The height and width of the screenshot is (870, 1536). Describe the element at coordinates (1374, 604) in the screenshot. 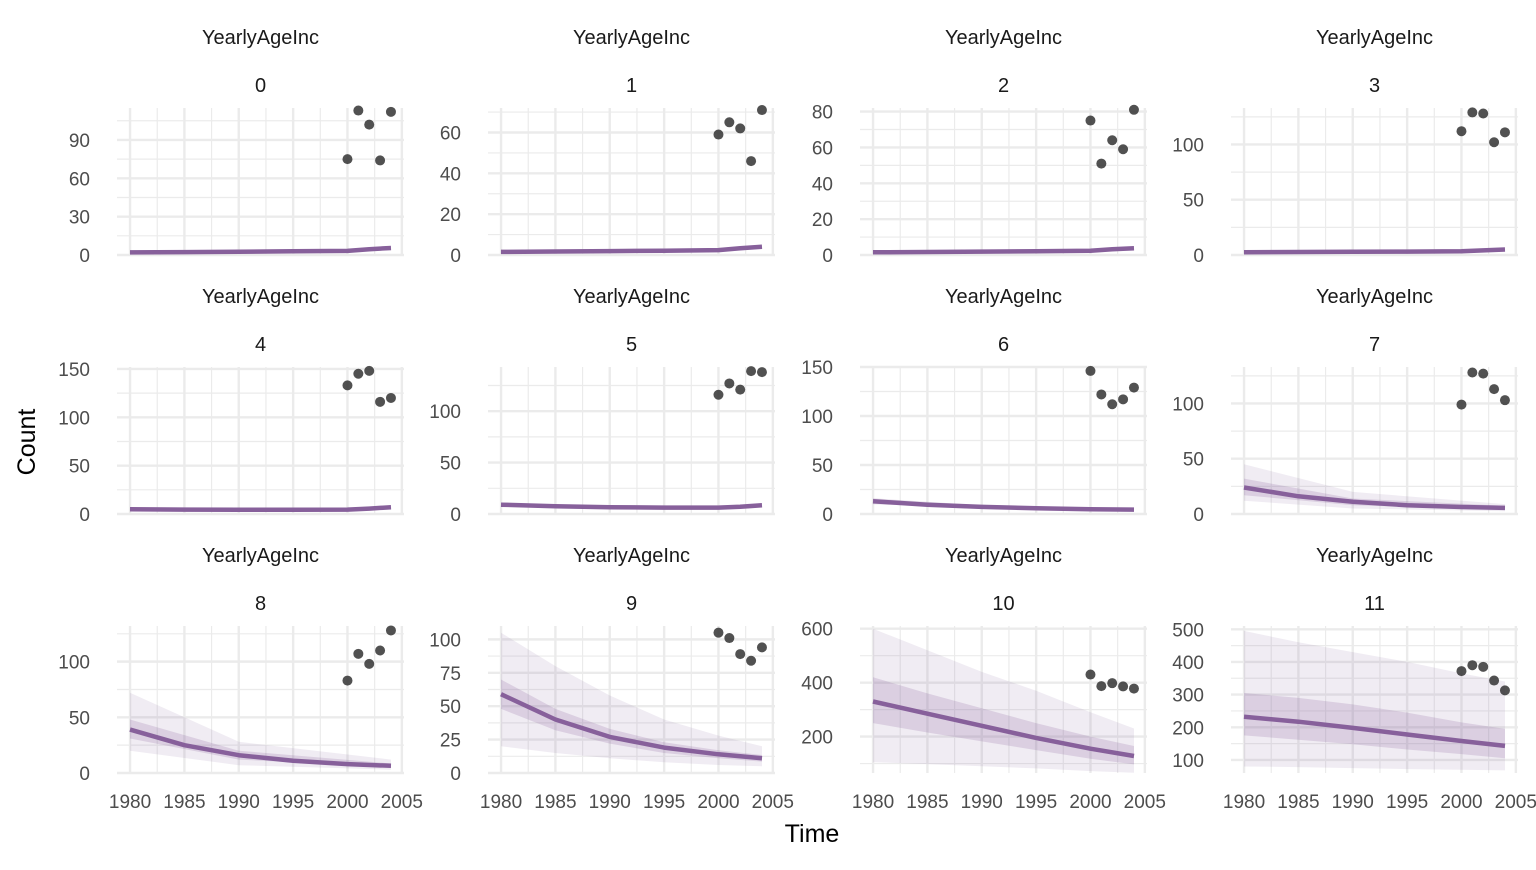

I see `facet-subtitle: 11` at that location.